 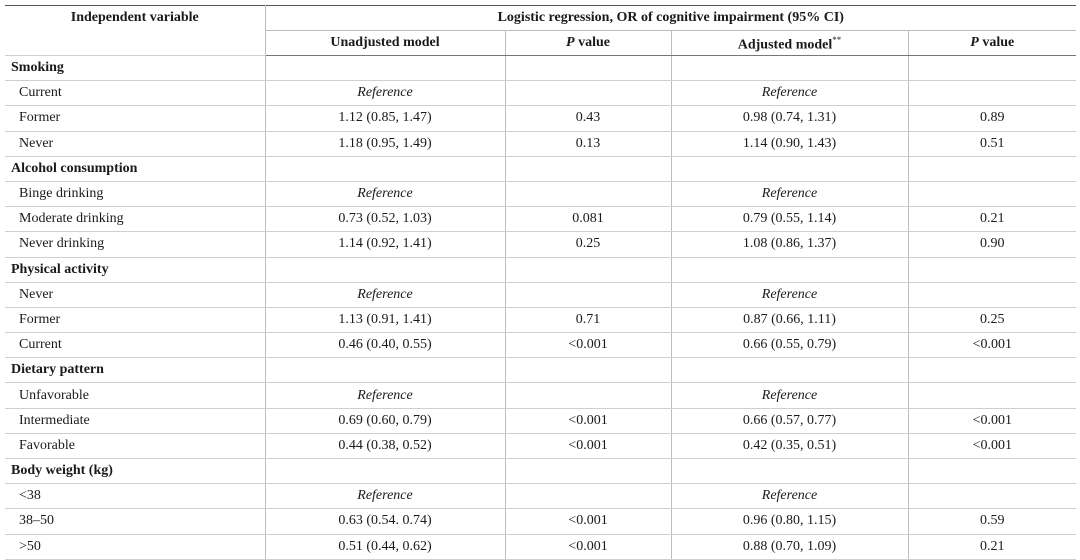 I want to click on unadjusted-or-cell: 0.44 (0.38, 0.52), so click(x=384, y=446).